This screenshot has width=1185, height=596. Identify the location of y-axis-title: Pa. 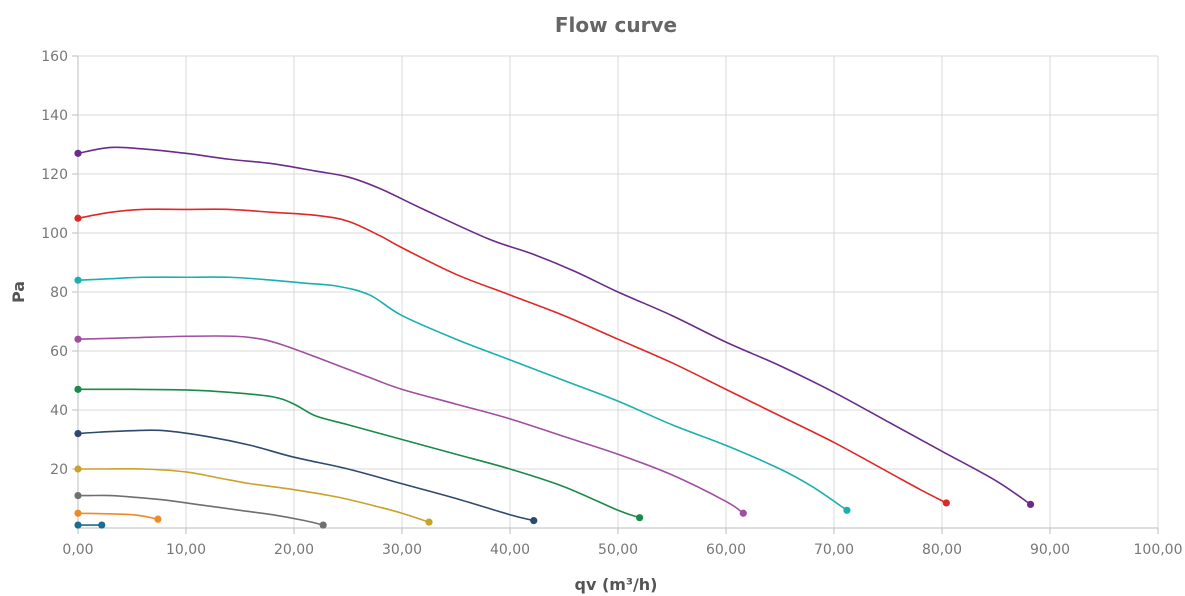
(18, 292).